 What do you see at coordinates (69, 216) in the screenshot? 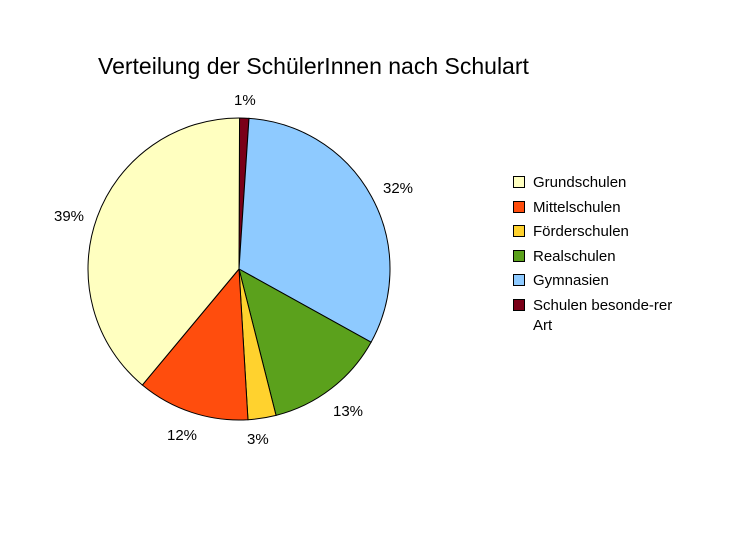
I see `percent-label: 39%` at bounding box center [69, 216].